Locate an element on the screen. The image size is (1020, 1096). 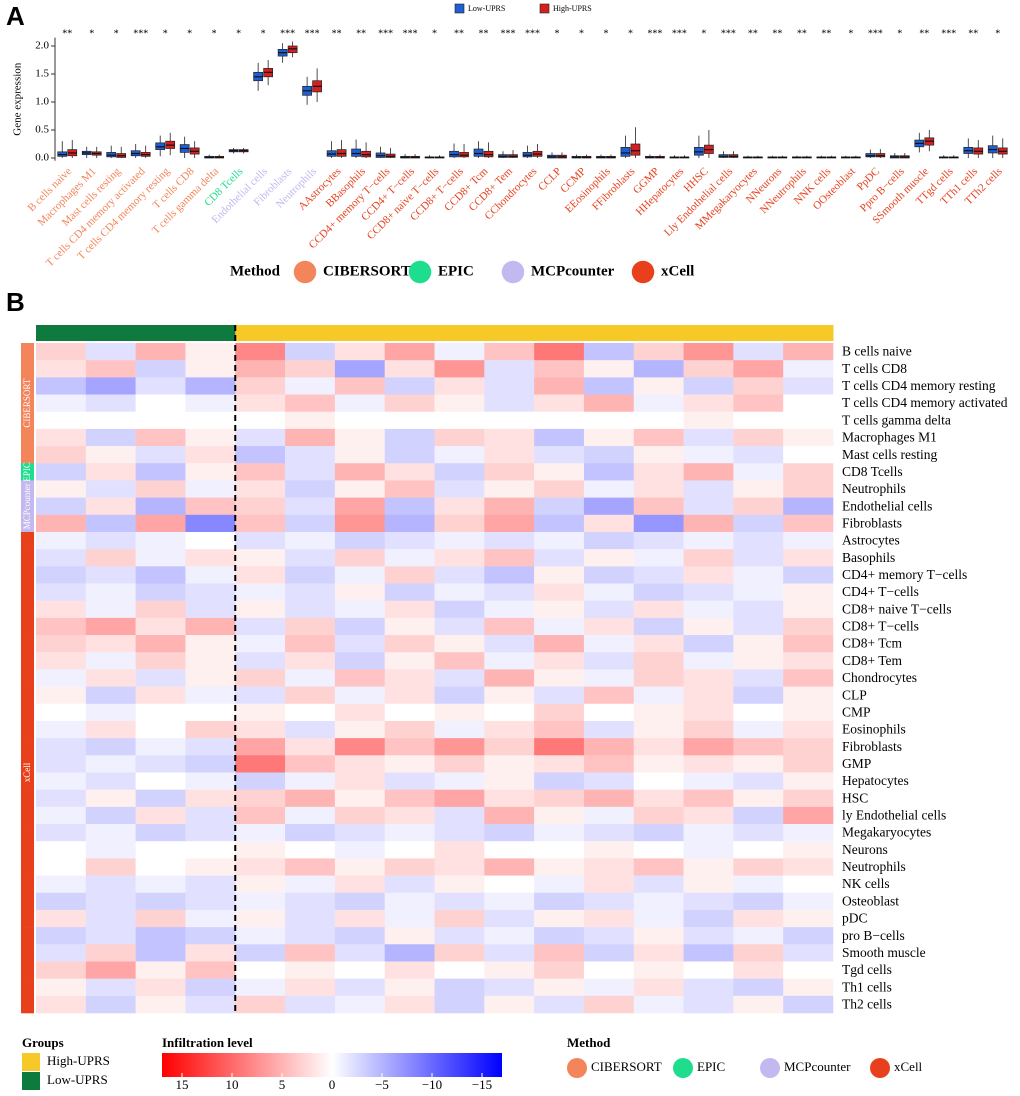
legend-label: xCell is located at coordinates (908, 1066).